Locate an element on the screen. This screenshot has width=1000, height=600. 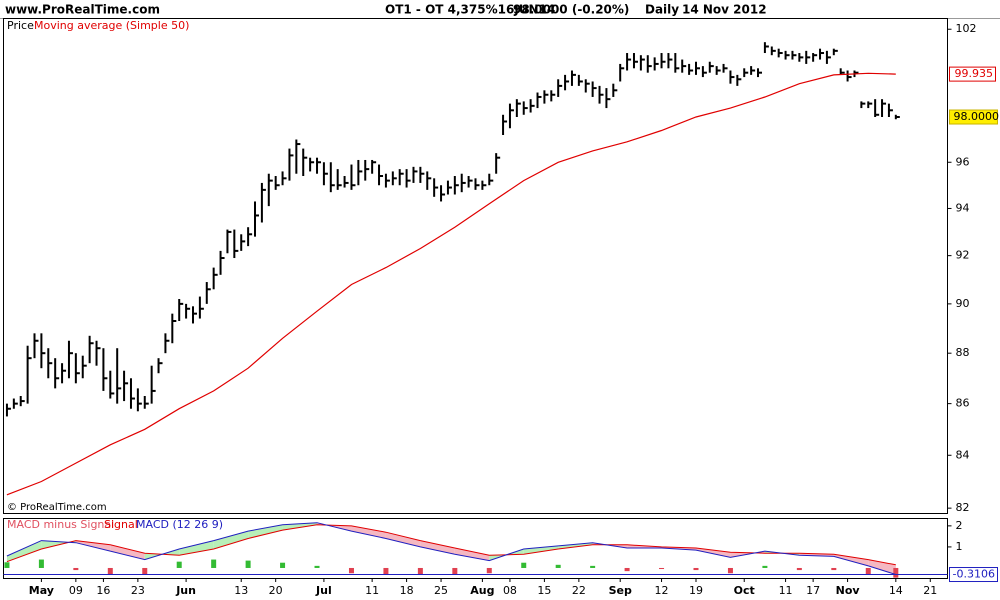
y-tick-label: 94 is located at coordinates (963, 207).